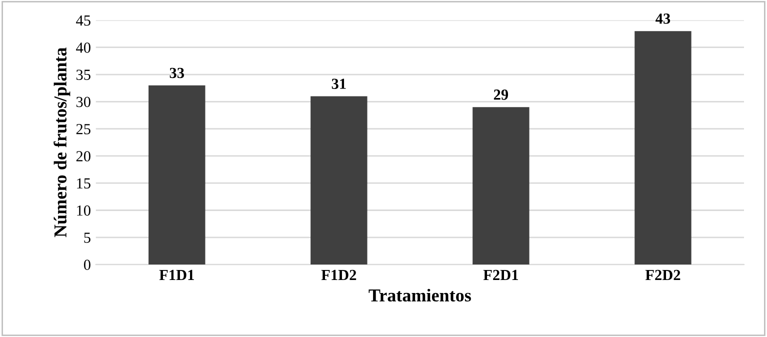  I want to click on x-tick-label: F1D1, so click(176, 275).